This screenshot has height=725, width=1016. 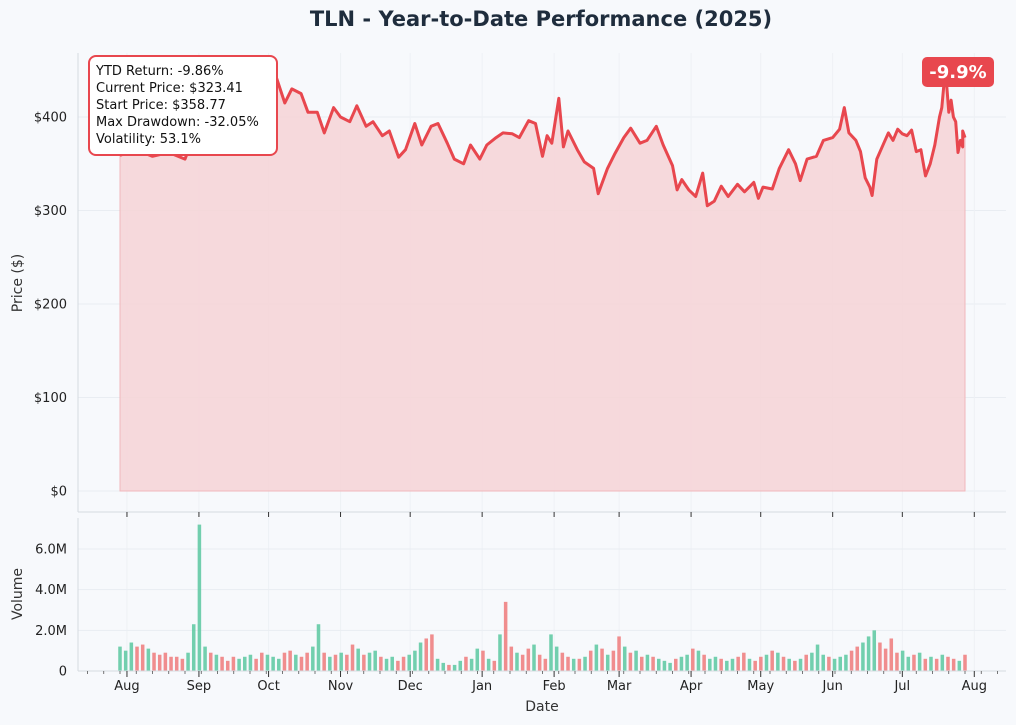 I want to click on volume-x-ticks: Aug Sep Oct Nov Dec Jan Feb Mar Apr May Jun Jul Aug, so click(x=542, y=682).